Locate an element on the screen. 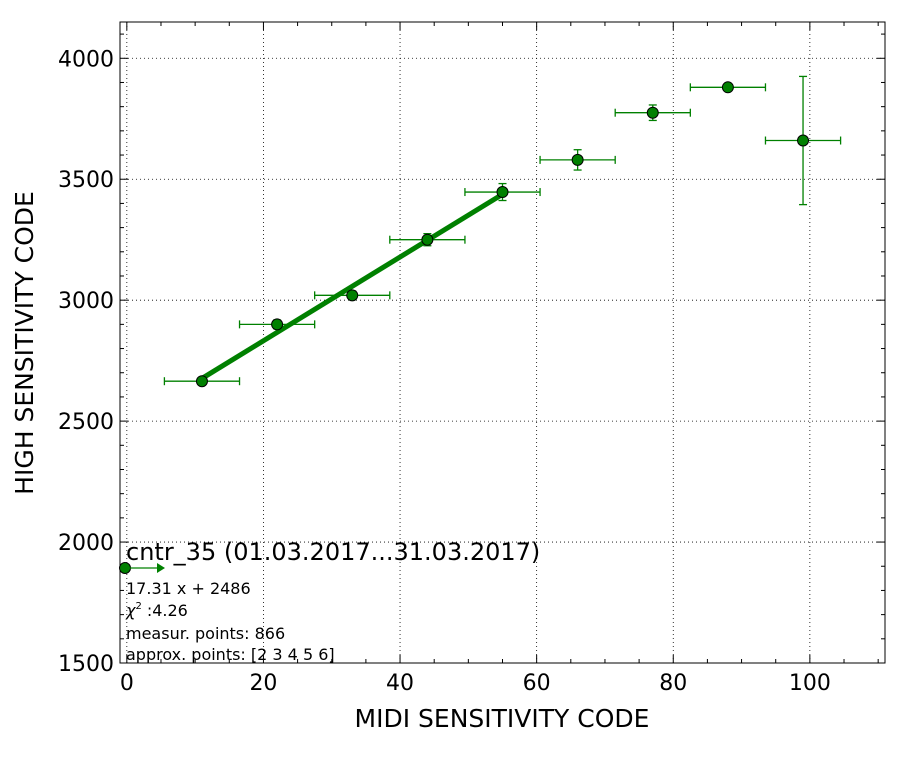 This screenshot has width=912, height=762. x-tick-label: 20 is located at coordinates (263, 683).